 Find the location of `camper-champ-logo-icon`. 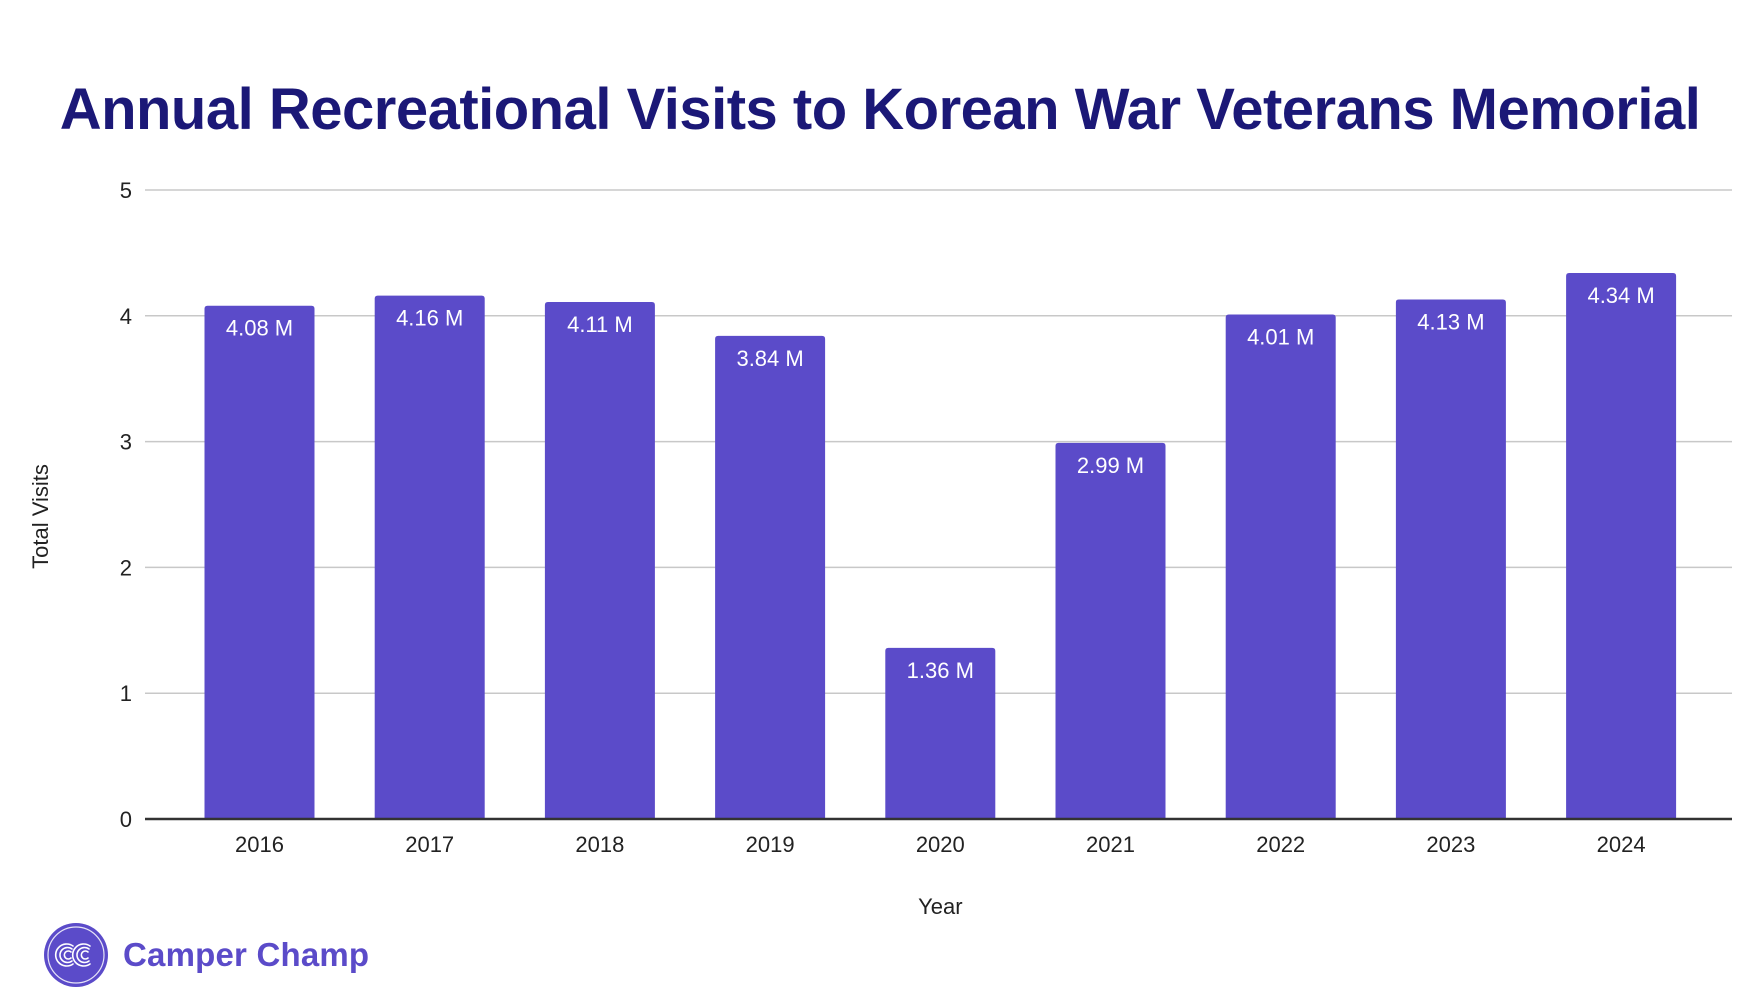

camper-champ-logo-icon is located at coordinates (76, 955).